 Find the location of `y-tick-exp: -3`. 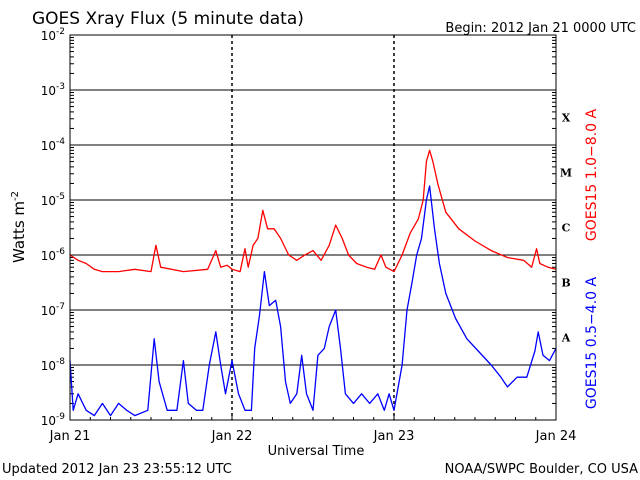

y-tick-exp: -3 is located at coordinates (60, 87).